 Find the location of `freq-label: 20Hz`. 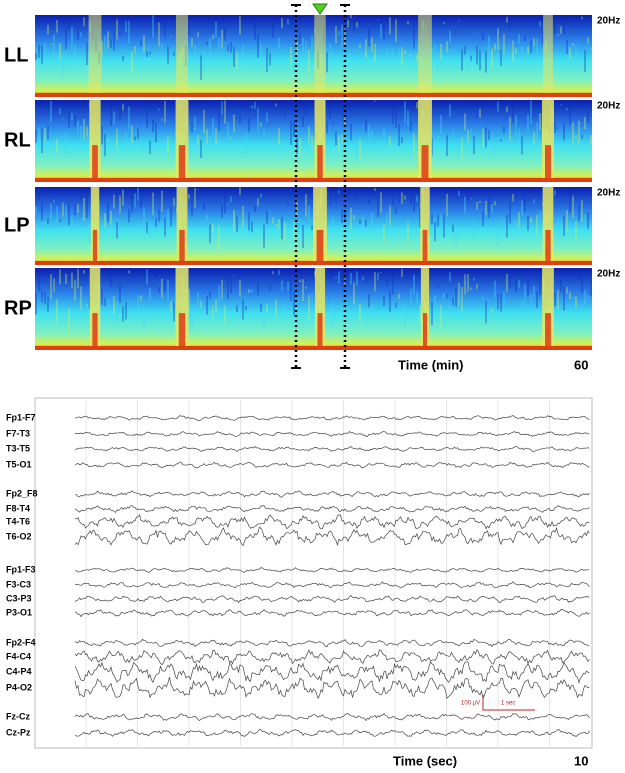

freq-label: 20Hz is located at coordinates (608, 274).